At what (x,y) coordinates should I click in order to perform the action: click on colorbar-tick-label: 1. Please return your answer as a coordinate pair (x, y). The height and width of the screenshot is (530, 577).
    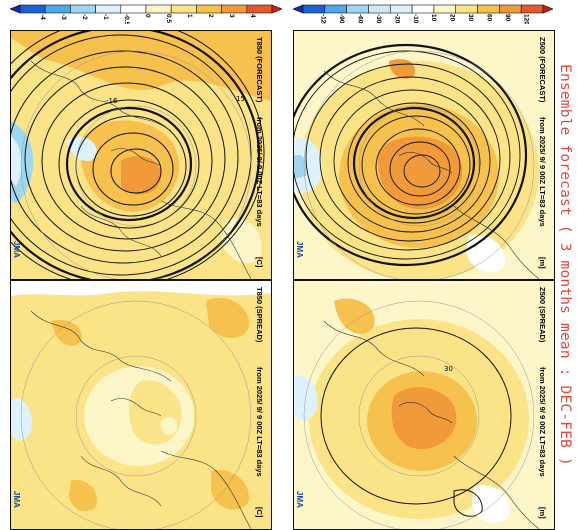
    Looking at the image, I should click on (189, 16).